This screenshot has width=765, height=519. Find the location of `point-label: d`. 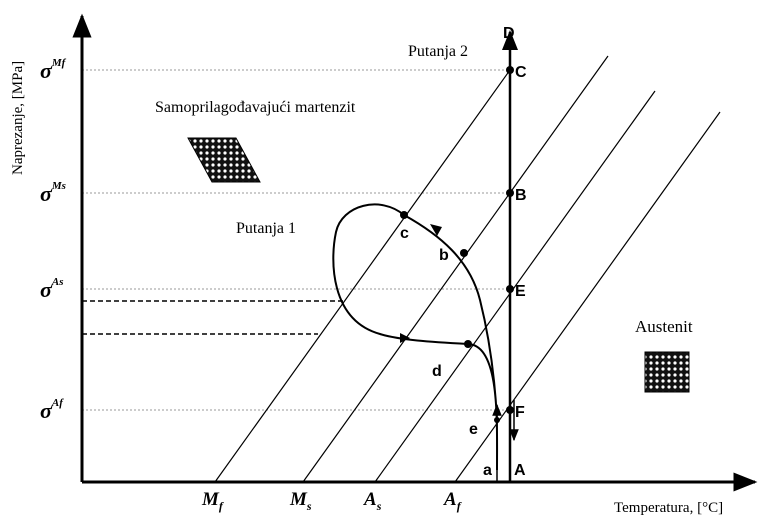

point-label: d is located at coordinates (437, 371).